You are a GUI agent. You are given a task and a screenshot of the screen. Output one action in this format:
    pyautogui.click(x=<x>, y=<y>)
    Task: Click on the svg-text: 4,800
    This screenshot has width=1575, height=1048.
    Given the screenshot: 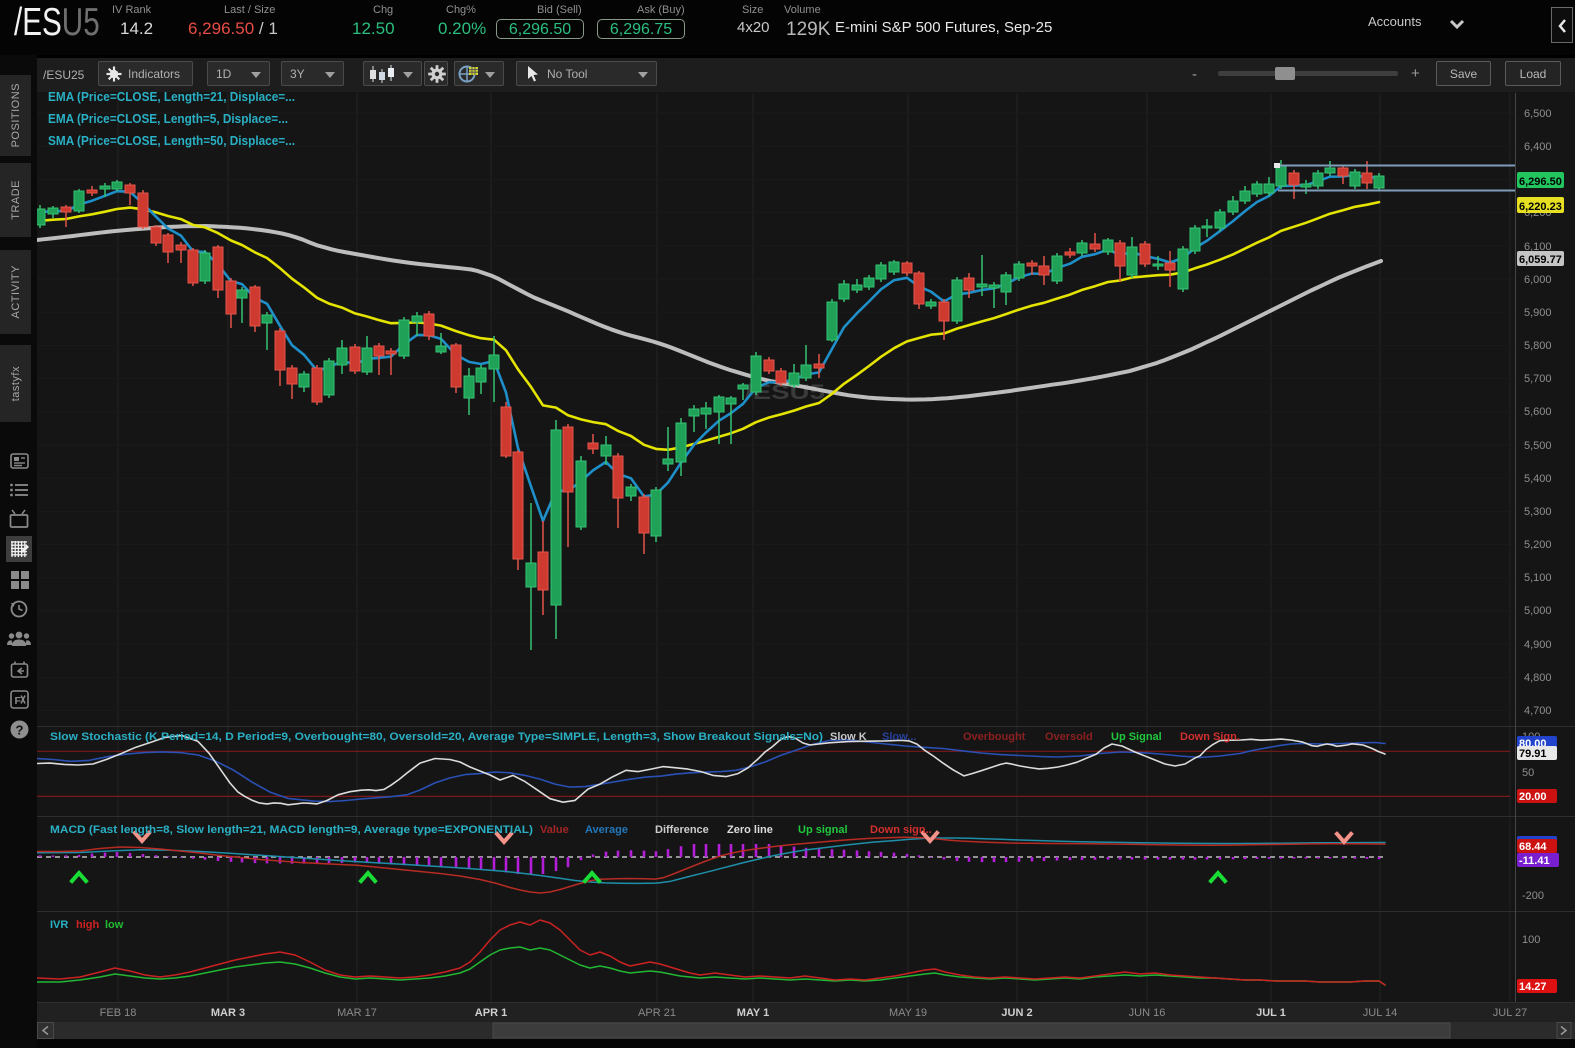 What is the action you would take?
    pyautogui.click(x=1538, y=678)
    